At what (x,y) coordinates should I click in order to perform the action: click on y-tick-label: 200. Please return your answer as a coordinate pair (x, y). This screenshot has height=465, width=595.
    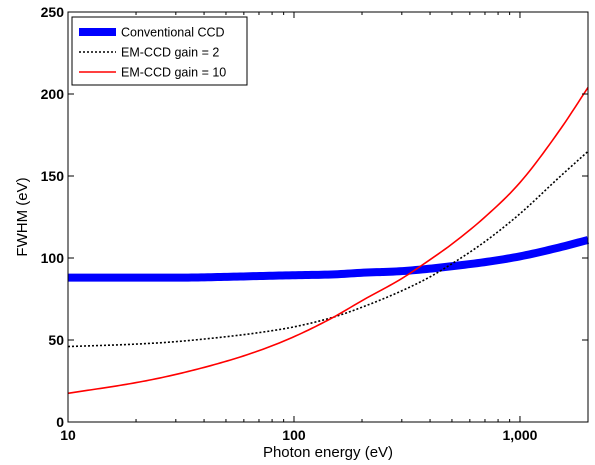
    Looking at the image, I should click on (53, 94).